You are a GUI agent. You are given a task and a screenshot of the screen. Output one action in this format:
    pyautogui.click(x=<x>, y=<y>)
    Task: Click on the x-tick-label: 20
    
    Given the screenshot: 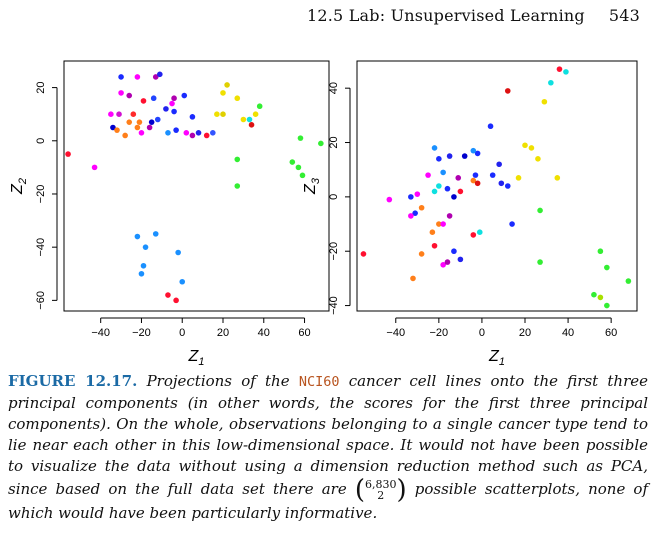 What is the action you would take?
    pyautogui.click(x=525, y=333)
    